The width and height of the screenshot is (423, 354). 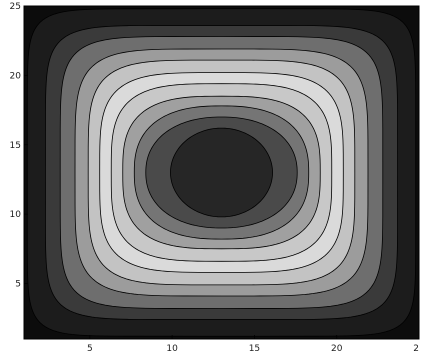 What do you see at coordinates (416, 349) in the screenshot?
I see `x-tick-label: 2` at bounding box center [416, 349].